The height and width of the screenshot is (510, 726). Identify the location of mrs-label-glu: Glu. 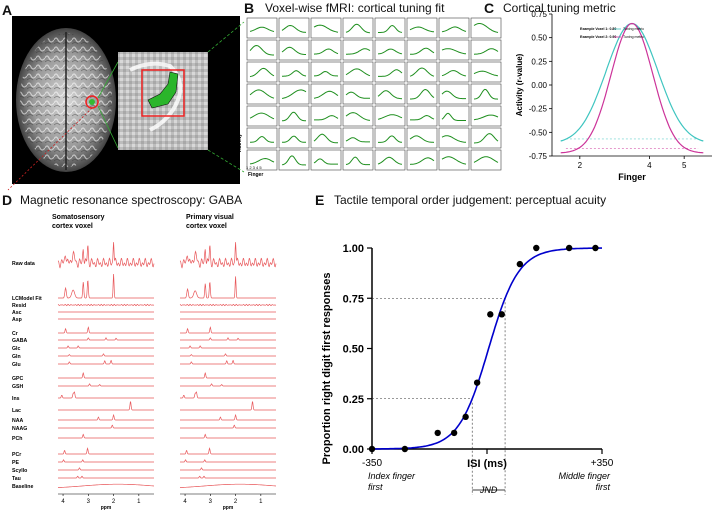
(16, 365).